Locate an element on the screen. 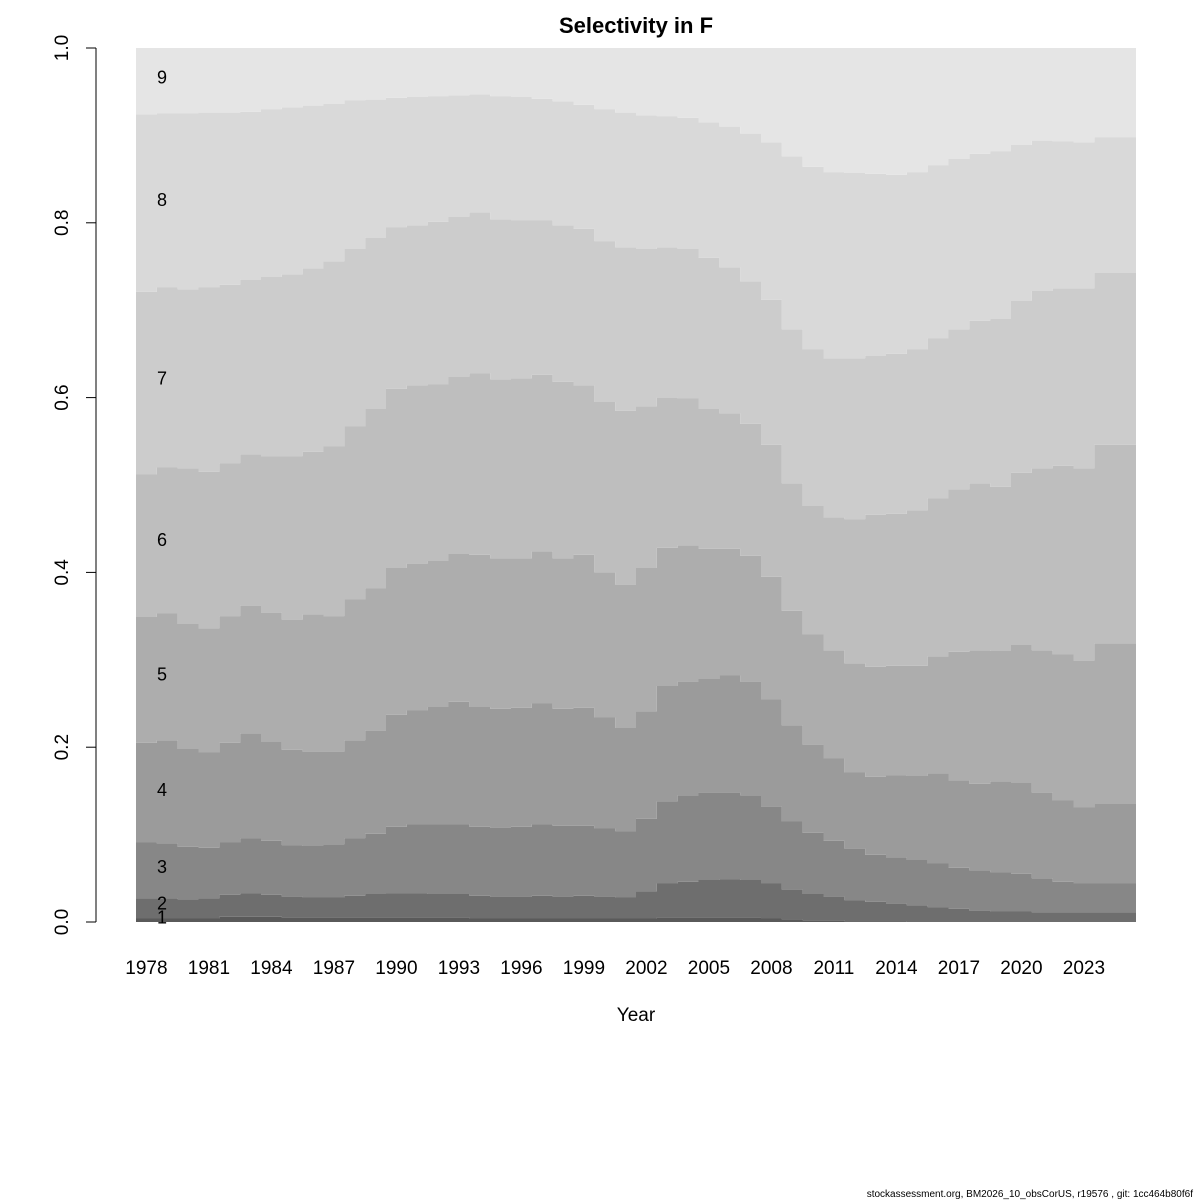  chart-title: Selectivity in F is located at coordinates (636, 25).